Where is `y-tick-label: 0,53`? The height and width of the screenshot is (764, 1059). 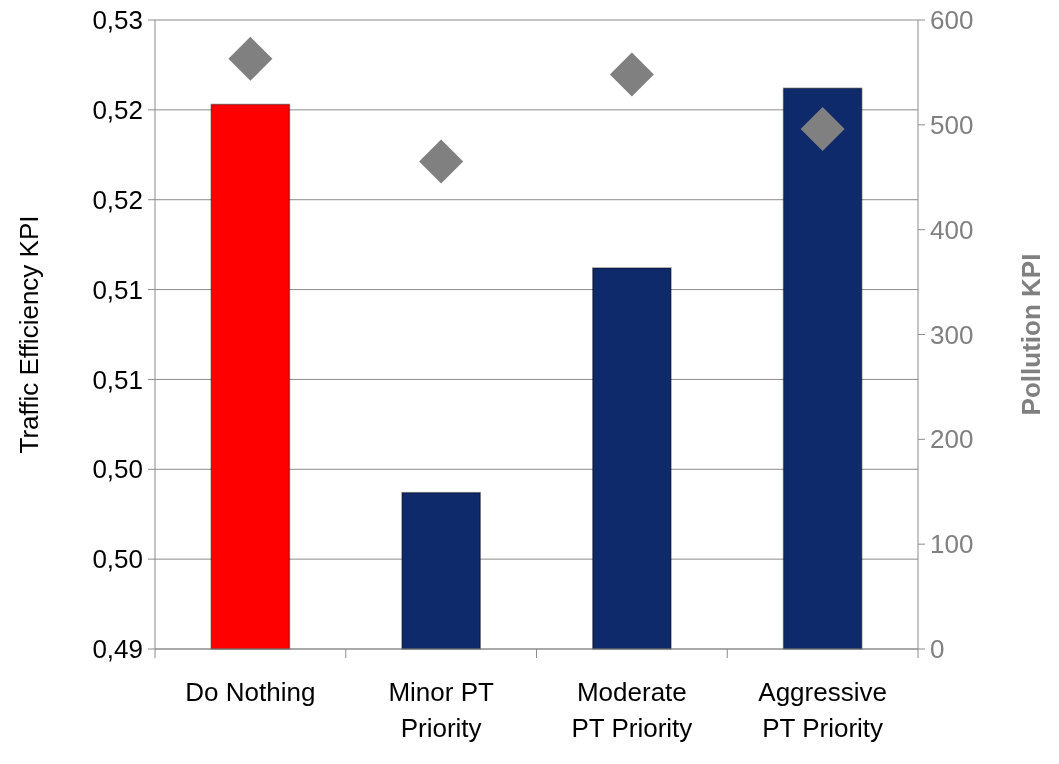 y-tick-label: 0,53 is located at coordinates (117, 20).